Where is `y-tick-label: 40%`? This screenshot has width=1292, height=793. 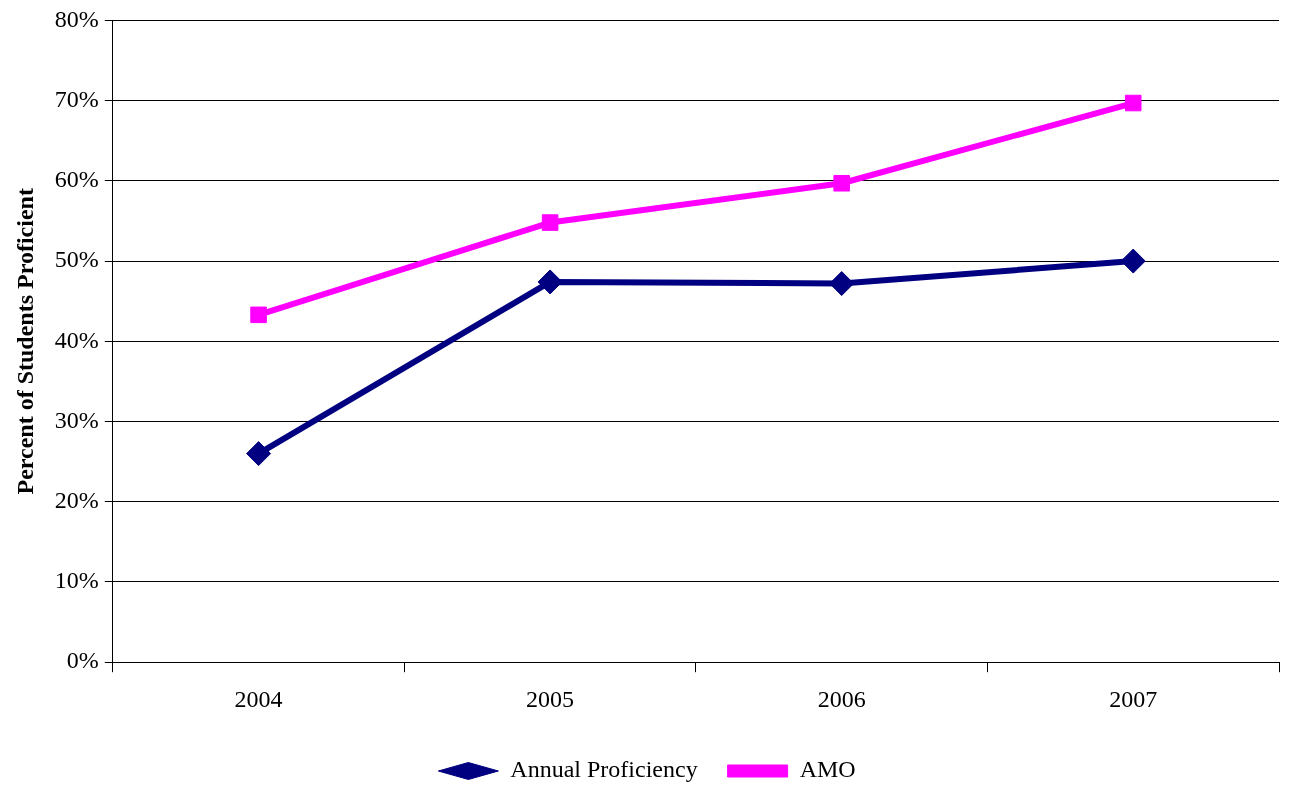
y-tick-label: 40% is located at coordinates (76, 339).